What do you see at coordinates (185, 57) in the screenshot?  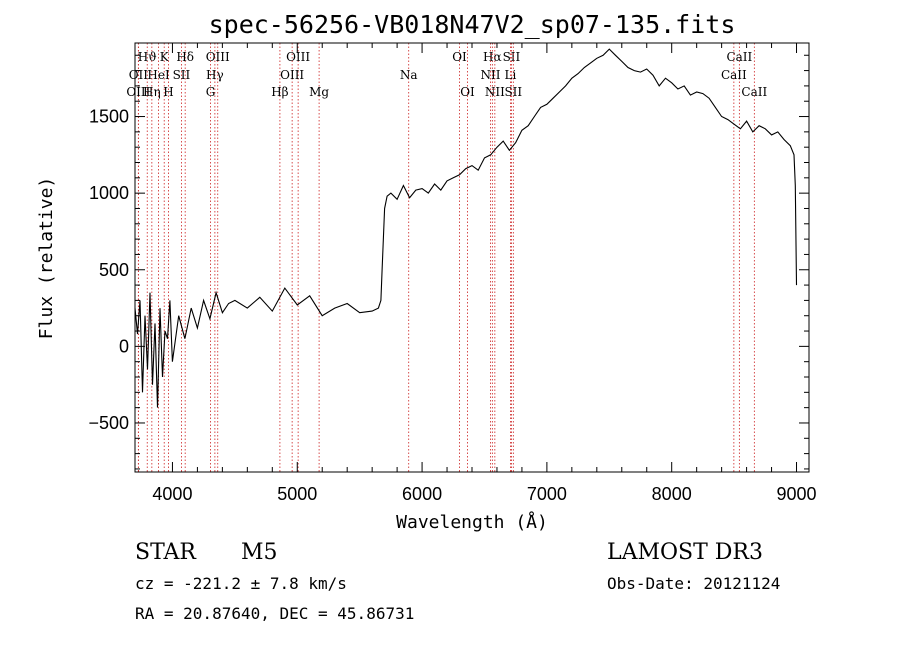 I see `line-label-Hδ: Hδ` at bounding box center [185, 57].